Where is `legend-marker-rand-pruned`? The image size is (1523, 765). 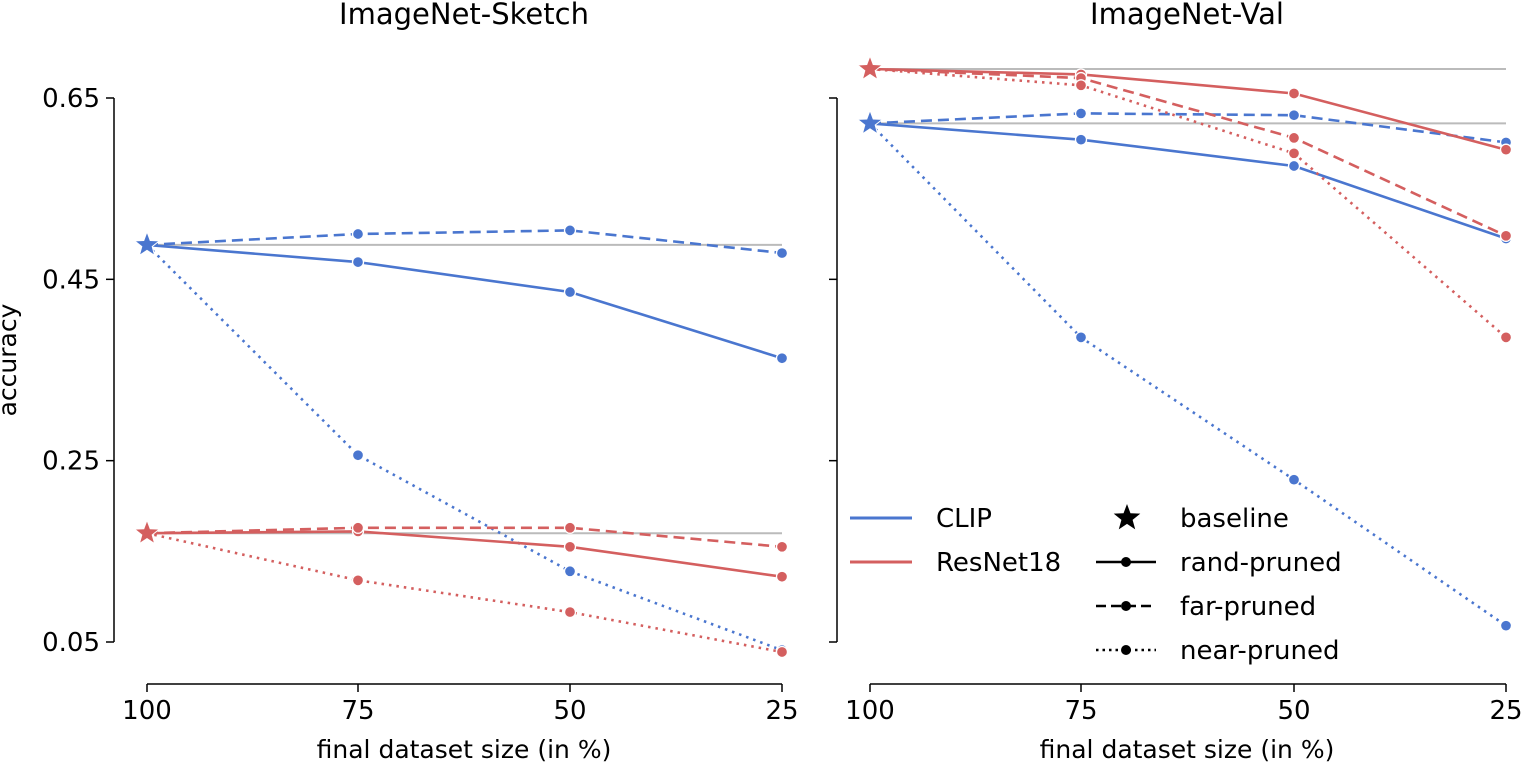 legend-marker-rand-pruned is located at coordinates (1126, 562).